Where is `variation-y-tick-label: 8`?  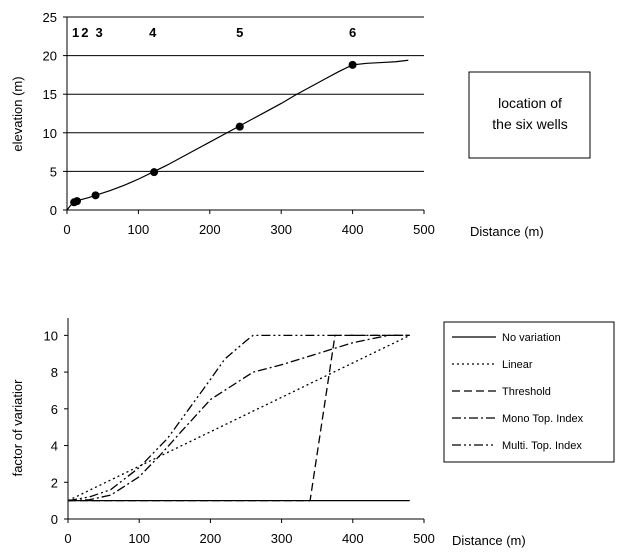 variation-y-tick-label: 8 is located at coordinates (54, 372).